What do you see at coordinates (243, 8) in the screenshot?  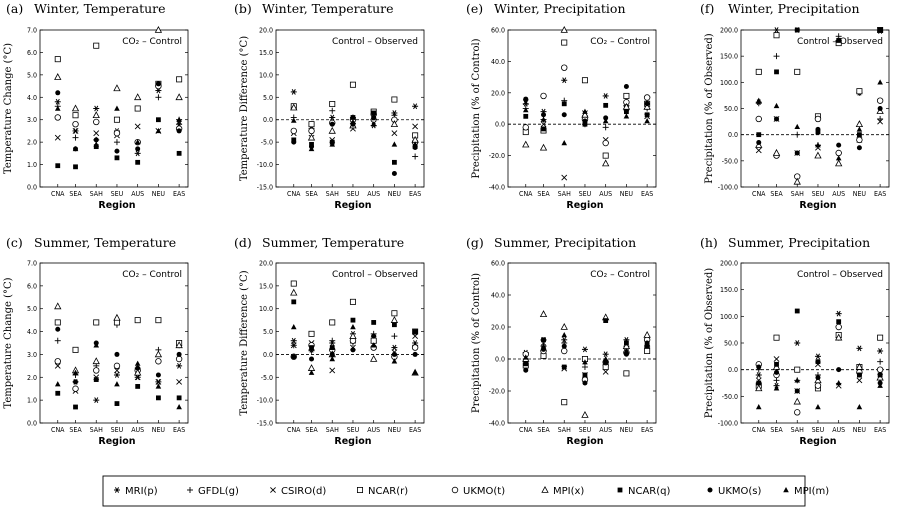 I see `panel-label: (b)` at bounding box center [243, 8].